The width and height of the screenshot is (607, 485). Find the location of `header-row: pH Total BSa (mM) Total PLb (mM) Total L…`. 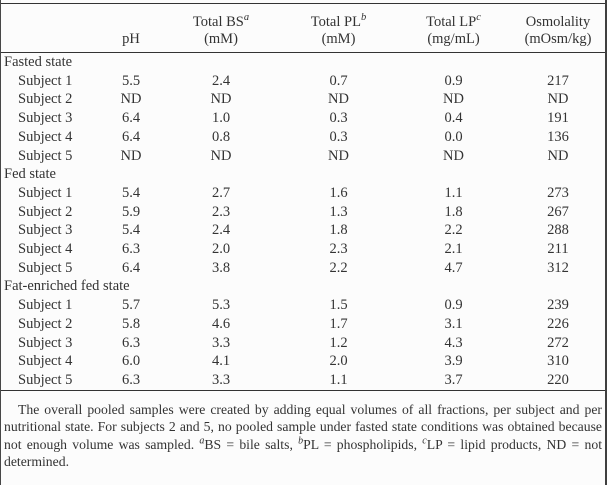

header-row: pH Total BSa (mM) Total PLb (mM) Total L… is located at coordinates (303, 28).